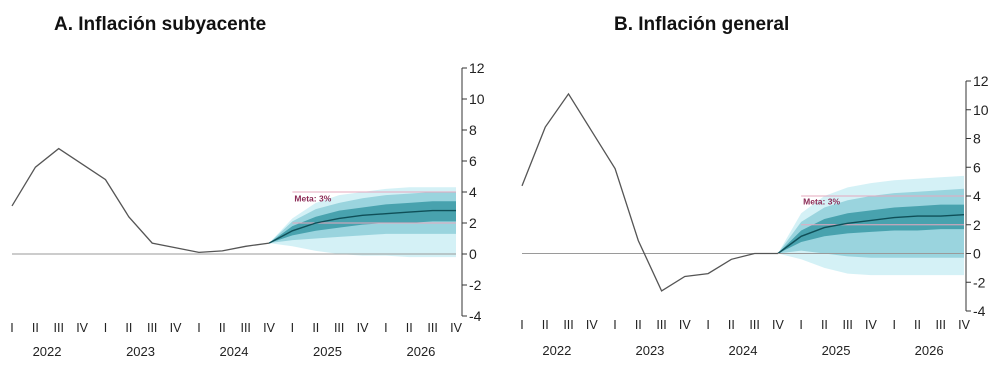 The image size is (994, 366). I want to click on chart-a-title: A. Inflación subyacente, so click(160, 24).